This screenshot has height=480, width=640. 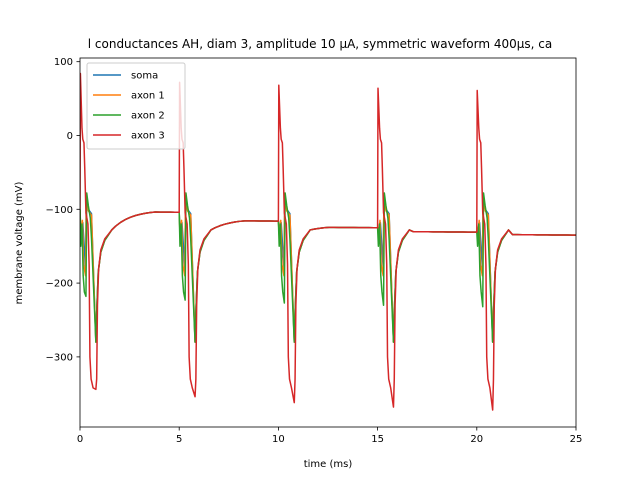 What do you see at coordinates (70, 136) in the screenshot?
I see `y-tick-label: 0` at bounding box center [70, 136].